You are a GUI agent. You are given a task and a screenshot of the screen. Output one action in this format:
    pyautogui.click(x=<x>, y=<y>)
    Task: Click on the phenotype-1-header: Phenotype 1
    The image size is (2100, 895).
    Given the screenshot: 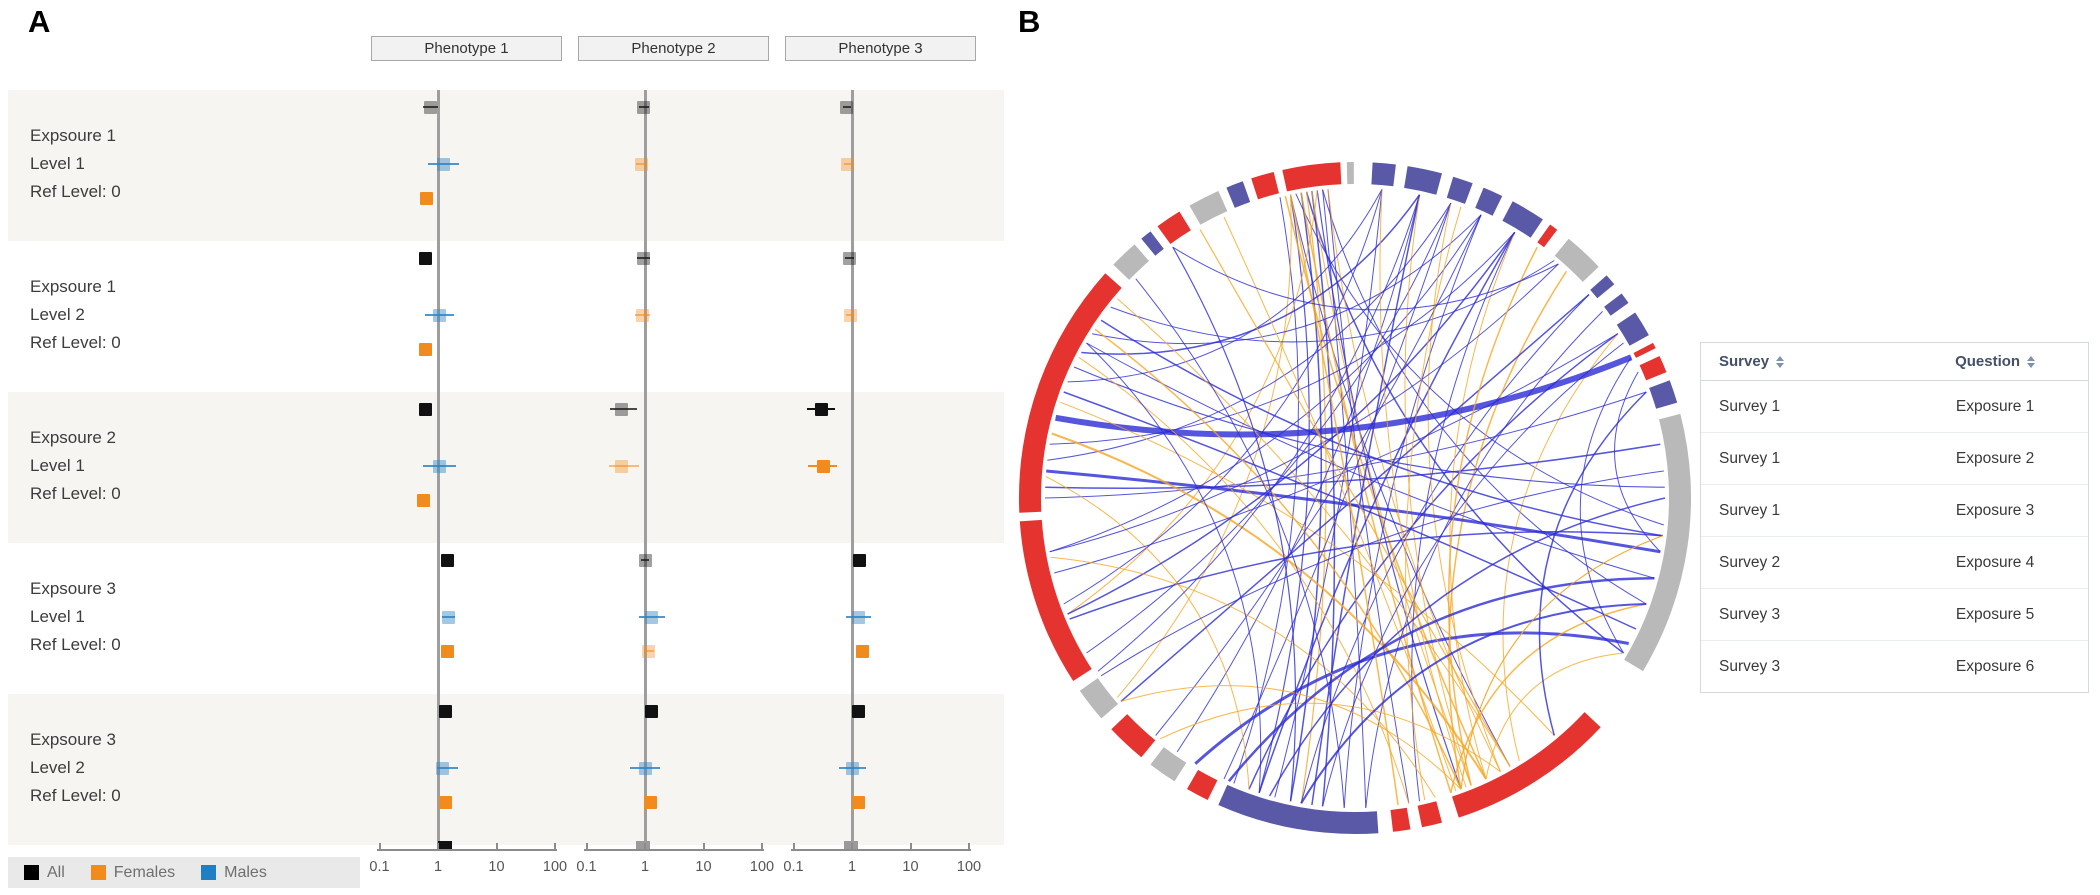 What is the action you would take?
    pyautogui.click(x=466, y=48)
    